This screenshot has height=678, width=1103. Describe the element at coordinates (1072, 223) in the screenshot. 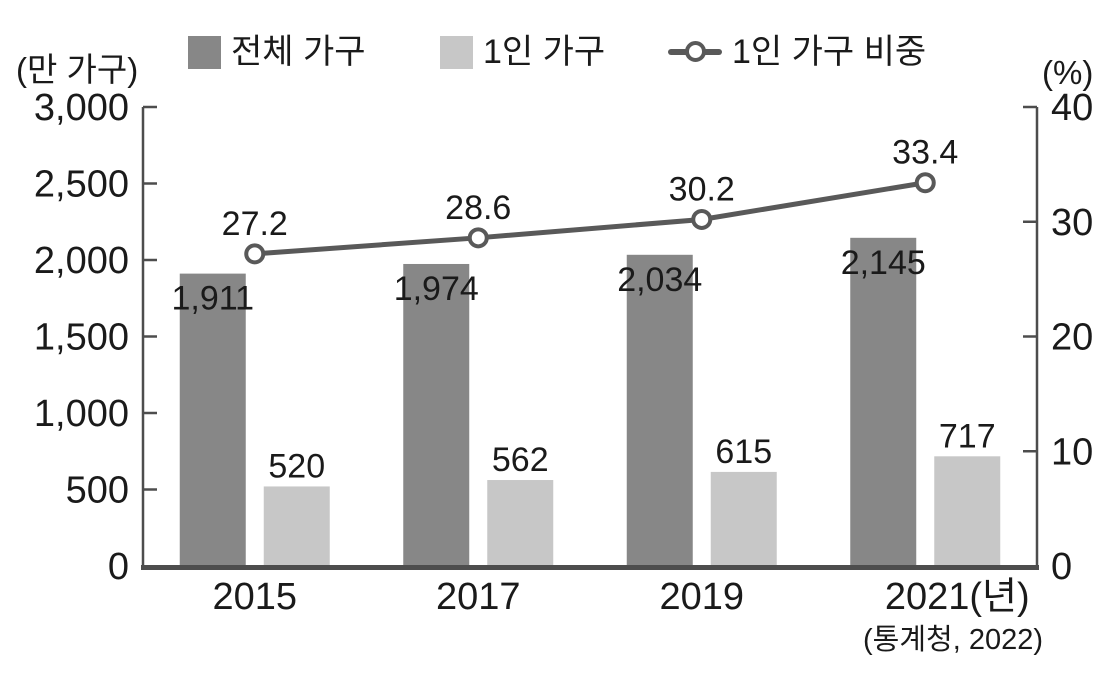

I see `right-axis-tick-label: 30` at that location.